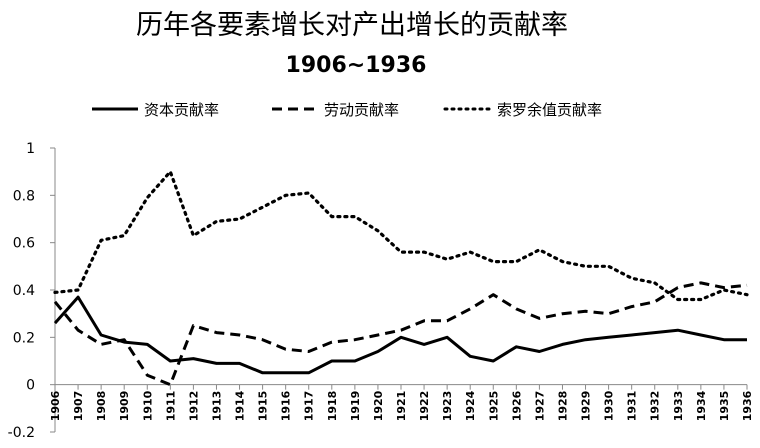 The height and width of the screenshot is (448, 760). Describe the element at coordinates (240, 405) in the screenshot. I see `x-tick-label: 1914` at that location.